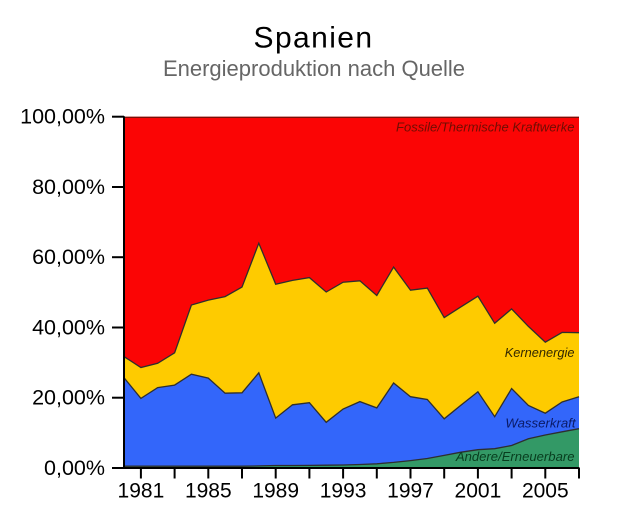 Image resolution: width=630 pixels, height=517 pixels. I want to click on svg-text: 2005, so click(545, 491).